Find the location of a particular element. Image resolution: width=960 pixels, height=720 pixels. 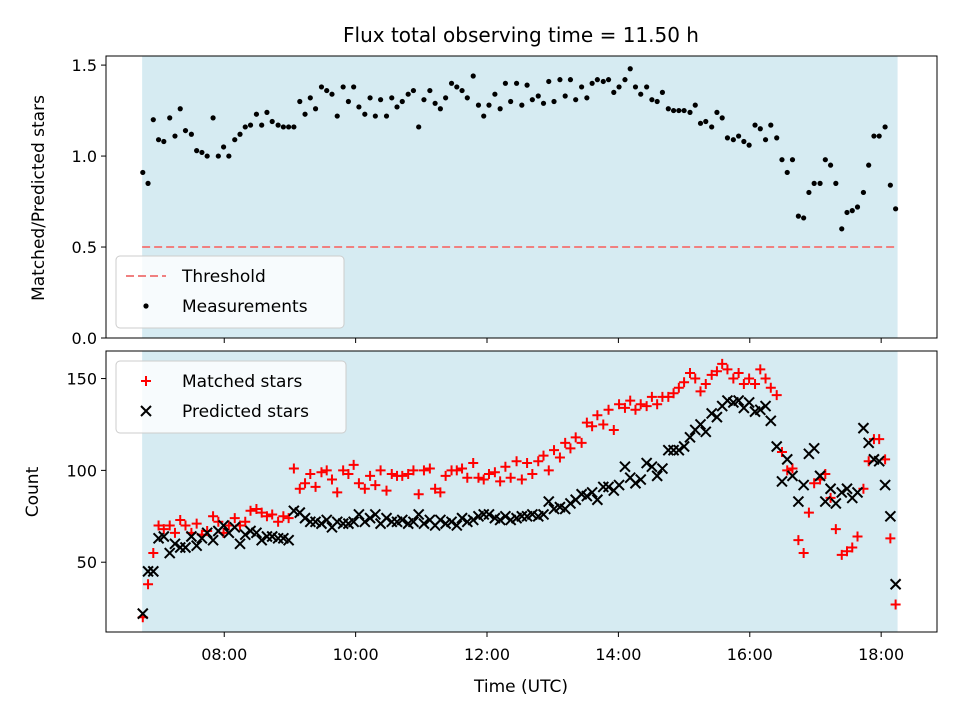

bottom-ytick-label: 100 is located at coordinates (81, 470).